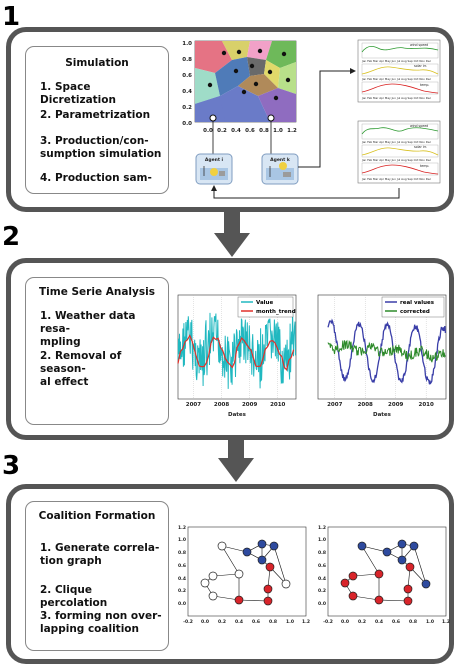  I want to click on voronoi-xtick: 0.2, so click(222, 131).